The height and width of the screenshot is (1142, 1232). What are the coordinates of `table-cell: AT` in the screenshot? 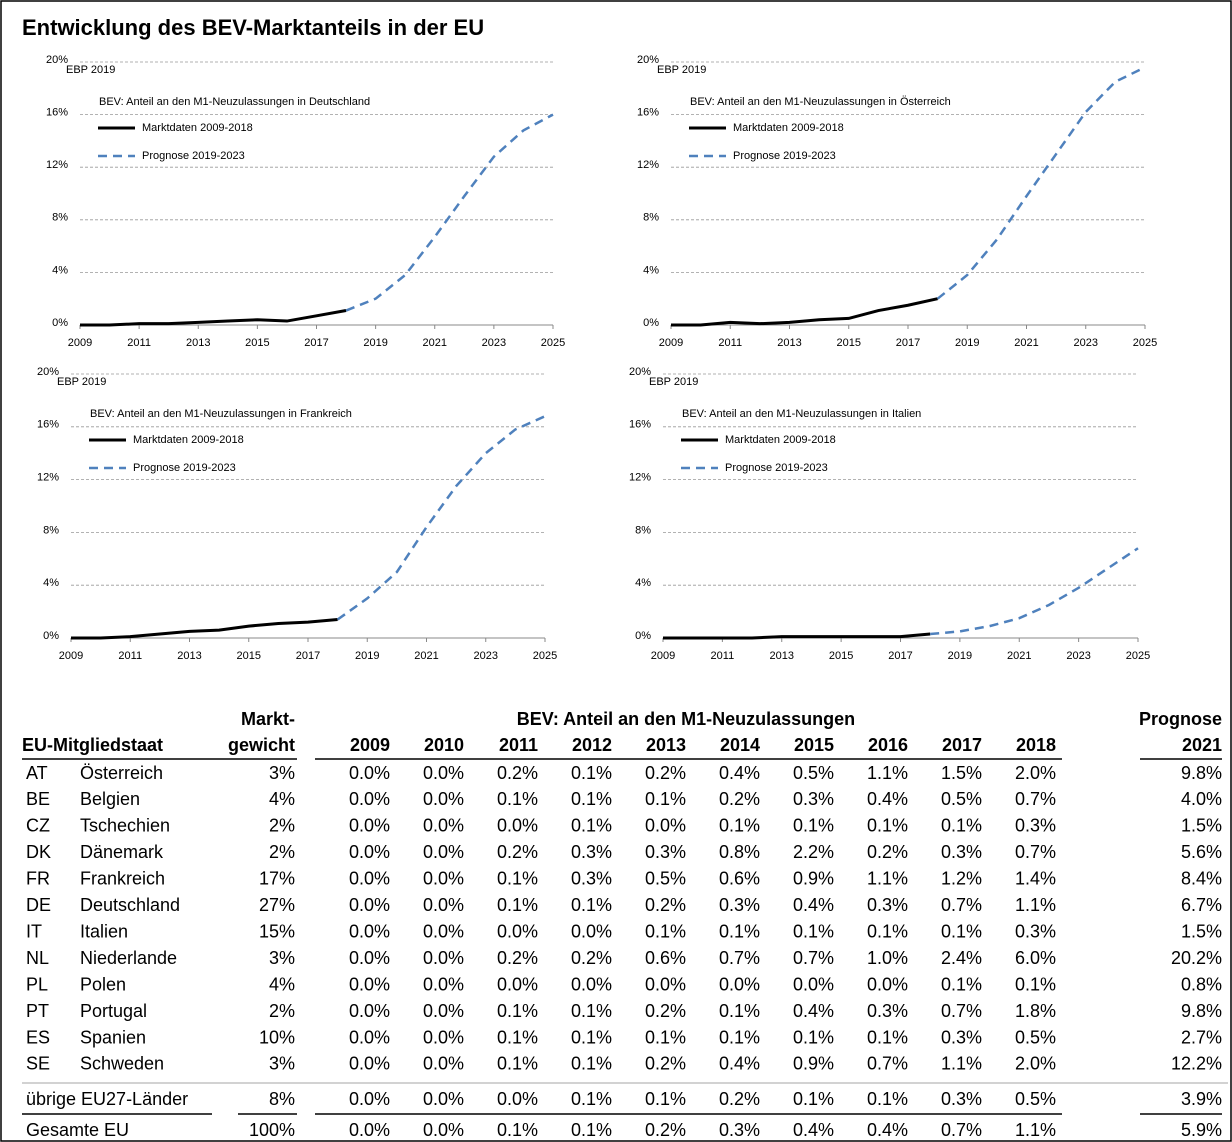 It's located at (37, 773).